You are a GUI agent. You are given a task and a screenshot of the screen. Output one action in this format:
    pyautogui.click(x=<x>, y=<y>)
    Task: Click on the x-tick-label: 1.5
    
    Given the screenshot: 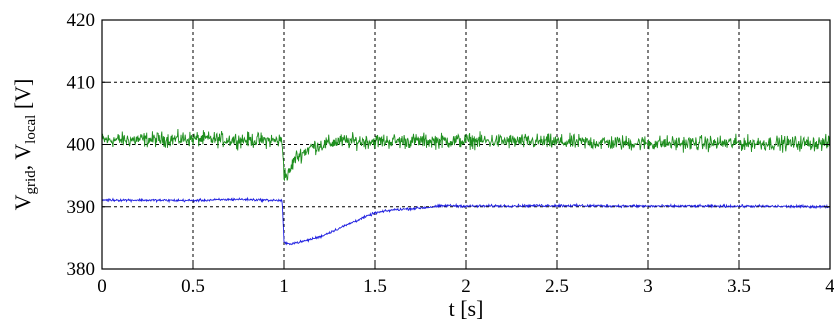 What is the action you would take?
    pyautogui.click(x=375, y=286)
    